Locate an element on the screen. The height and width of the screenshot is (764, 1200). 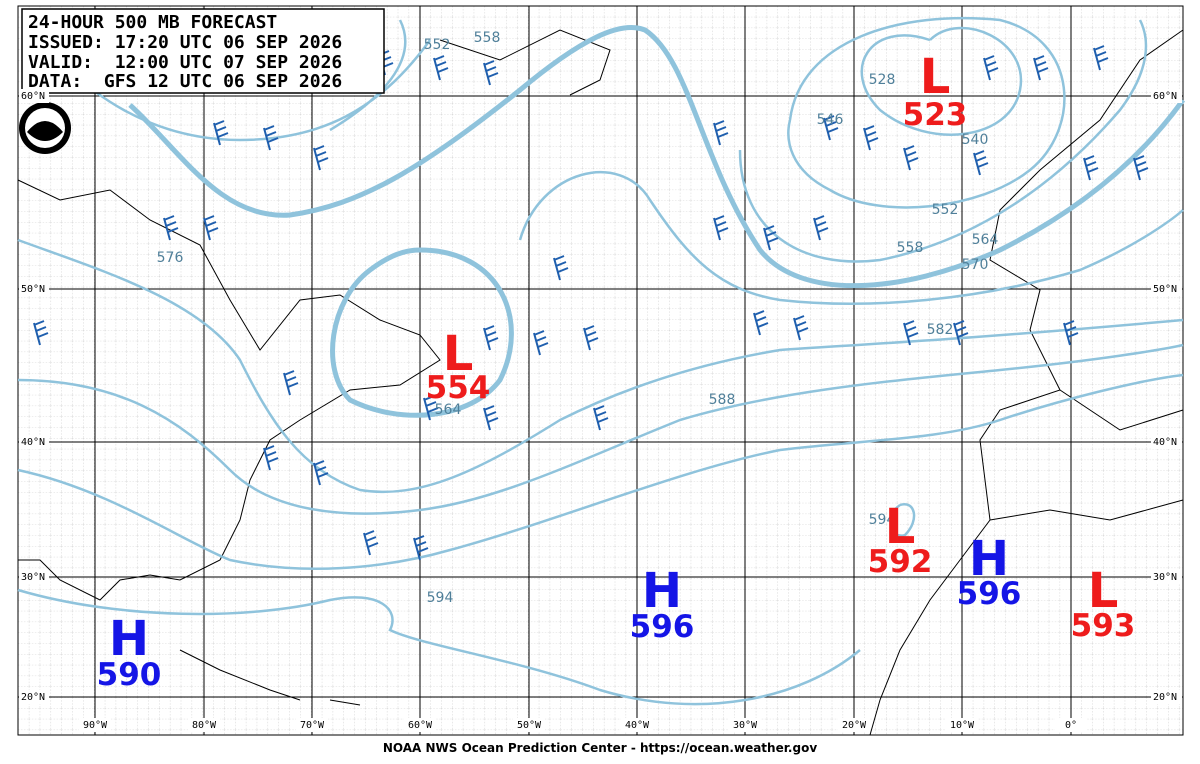
header-line: ISSUED: 17:20 UTC 06 SEP 2026 is located at coordinates (185, 42).